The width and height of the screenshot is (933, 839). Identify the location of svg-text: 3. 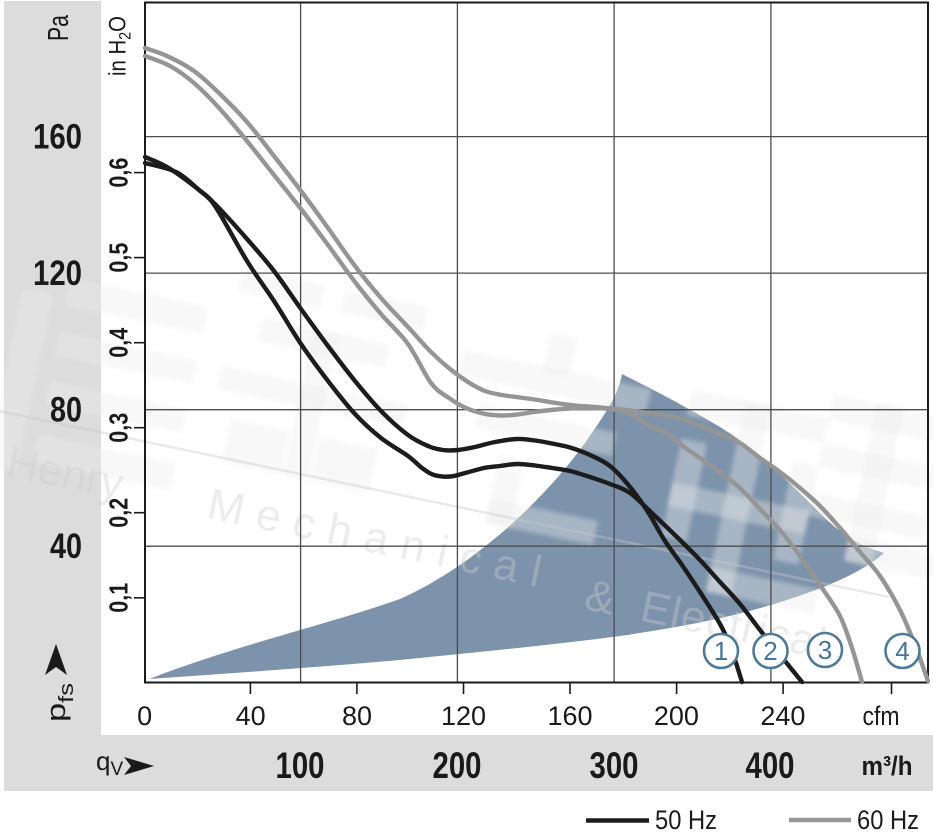
(825, 650).